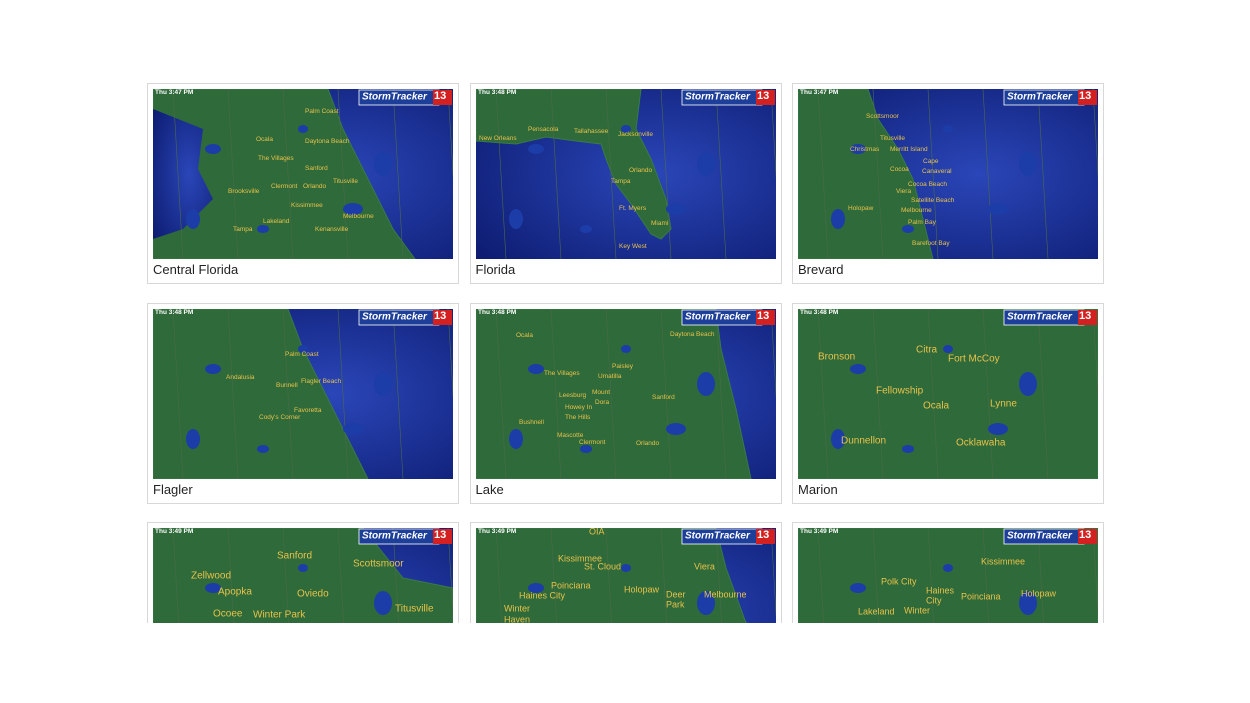 This screenshot has width=1250, height=703. Describe the element at coordinates (313, 593) in the screenshot. I see `place-label: Oviedo` at that location.